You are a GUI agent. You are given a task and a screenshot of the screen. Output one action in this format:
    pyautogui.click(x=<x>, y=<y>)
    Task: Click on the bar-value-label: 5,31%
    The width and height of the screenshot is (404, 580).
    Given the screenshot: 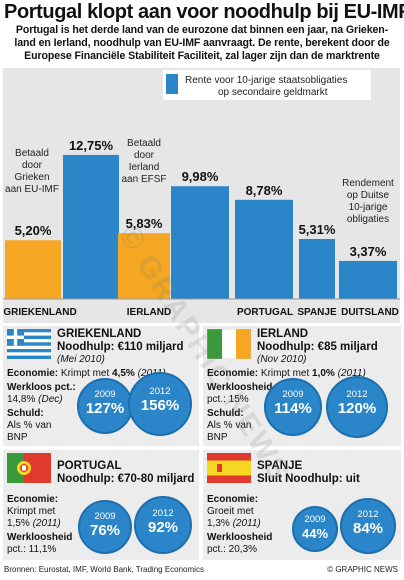 What is the action you would take?
    pyautogui.click(x=317, y=229)
    